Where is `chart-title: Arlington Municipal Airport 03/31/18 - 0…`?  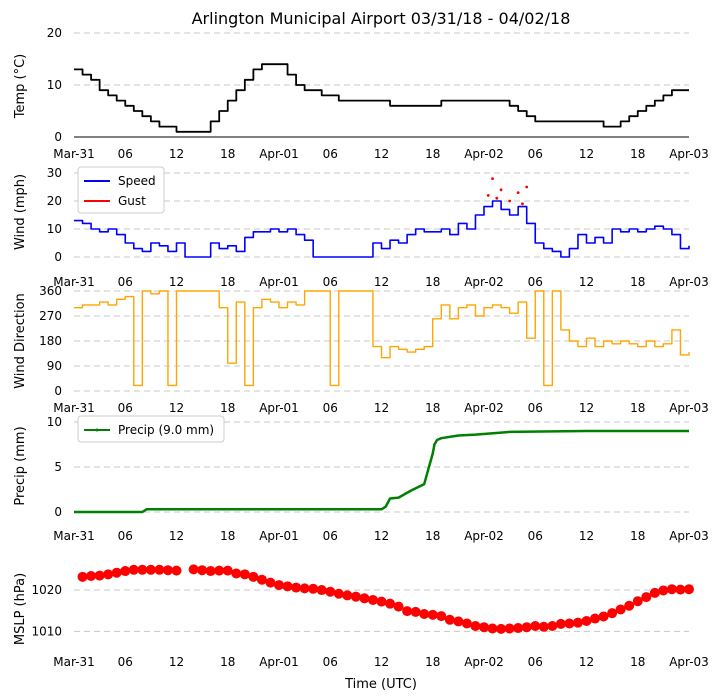 chart-title: Arlington Municipal Airport 03/31/18 - 0… is located at coordinates (381, 18).